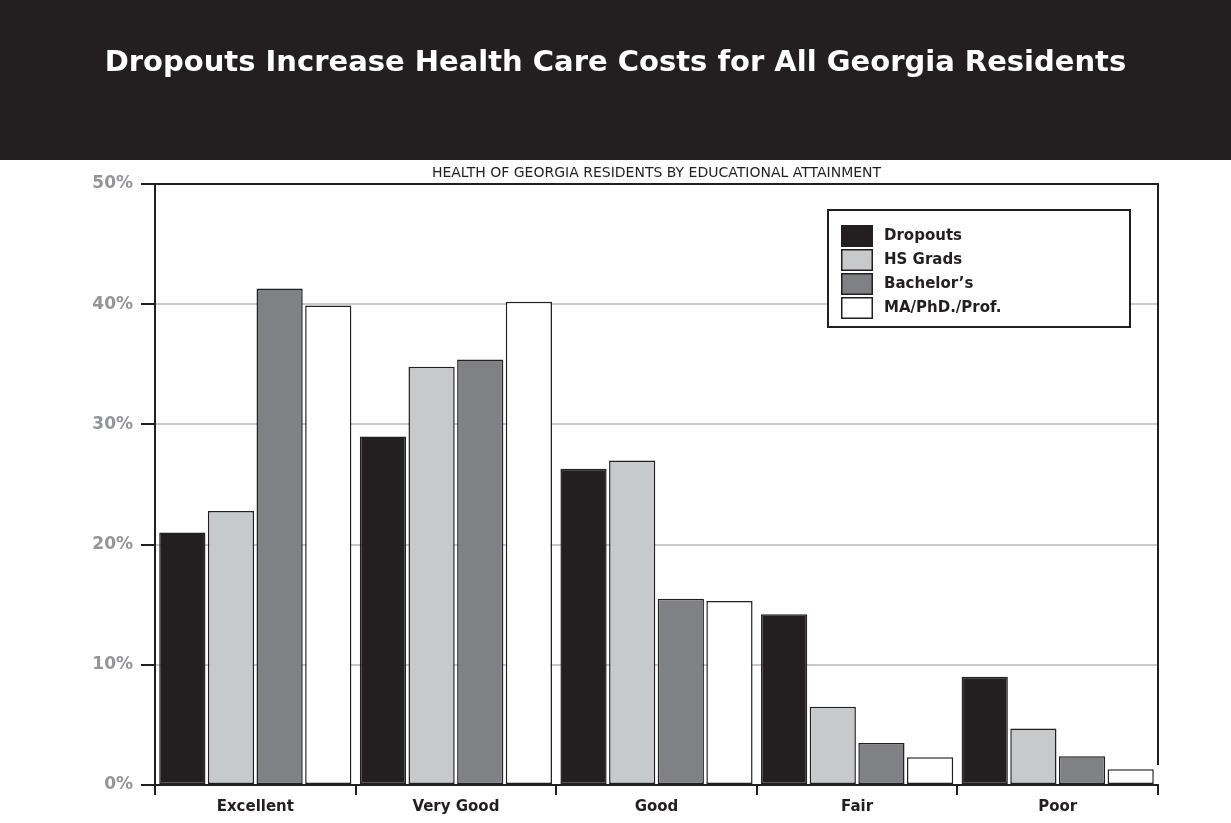 The width and height of the screenshot is (1231, 823). I want to click on x-tick-label: Excellent, so click(255, 805).